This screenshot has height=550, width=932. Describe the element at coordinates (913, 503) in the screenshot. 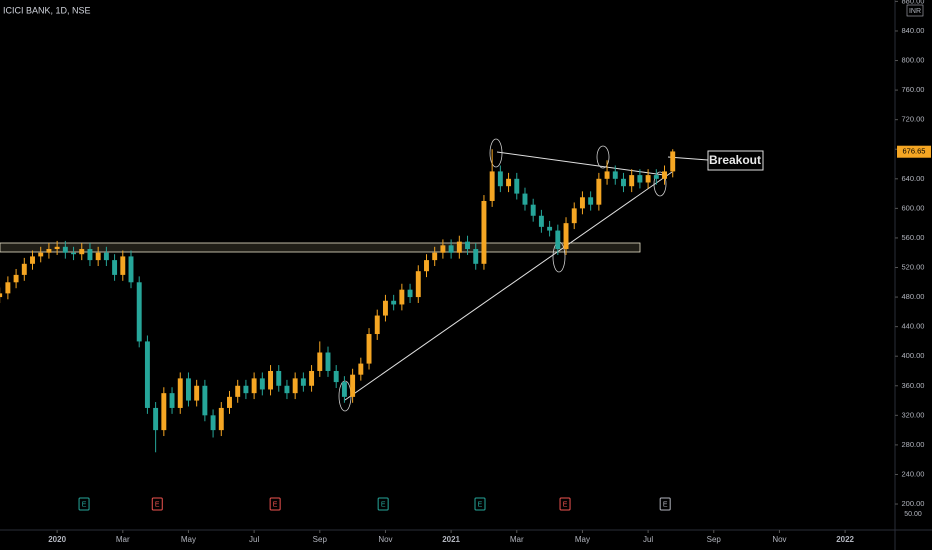

I see `y-tick-label: 200.00` at that location.